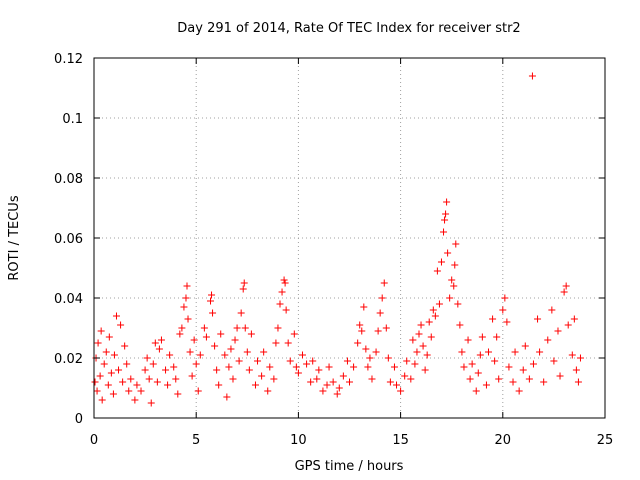 The image size is (640, 480). What do you see at coordinates (68, 299) in the screenshot?
I see `y-tick-label: 0.04` at bounding box center [68, 299].